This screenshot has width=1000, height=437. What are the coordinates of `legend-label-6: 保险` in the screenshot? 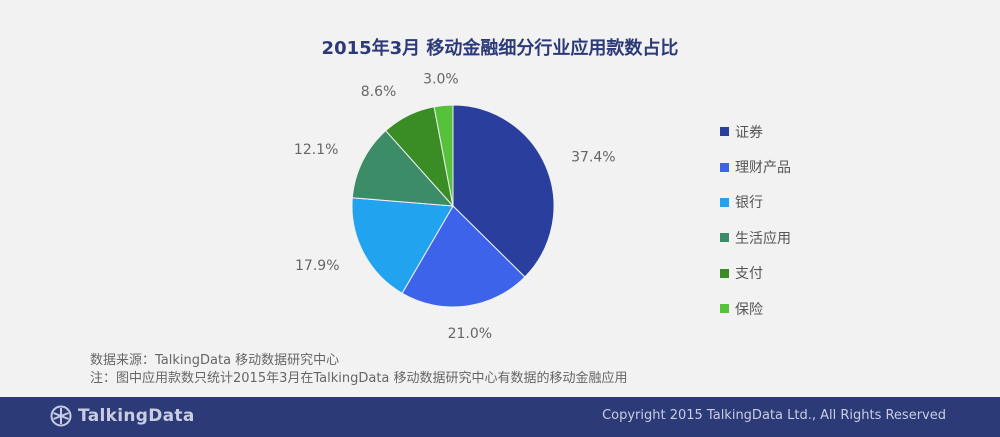 It's located at (749, 309).